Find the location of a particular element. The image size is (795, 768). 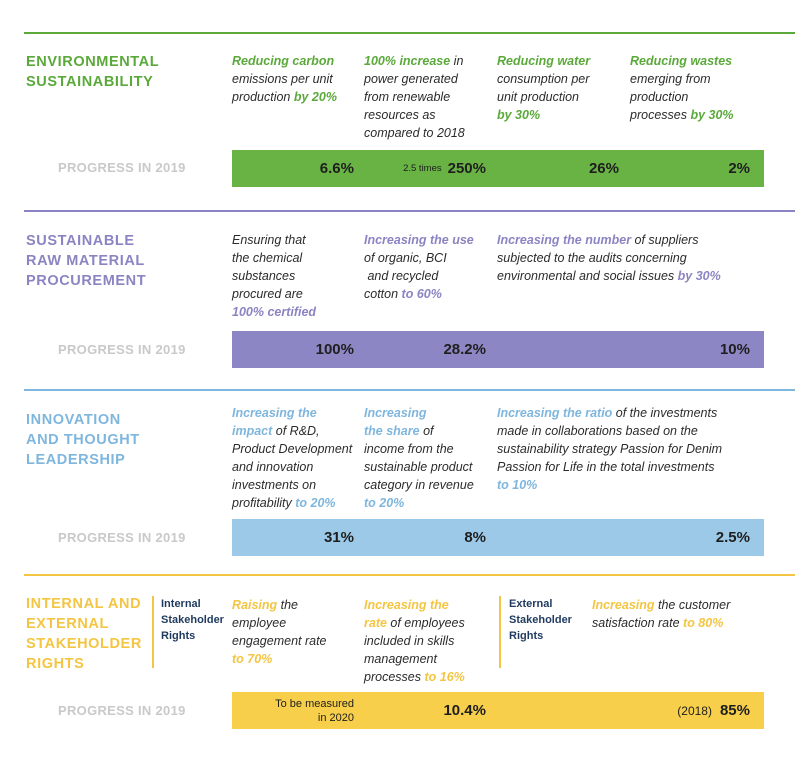

goal-highlight: Increasing the ratio is located at coordinates (555, 413).